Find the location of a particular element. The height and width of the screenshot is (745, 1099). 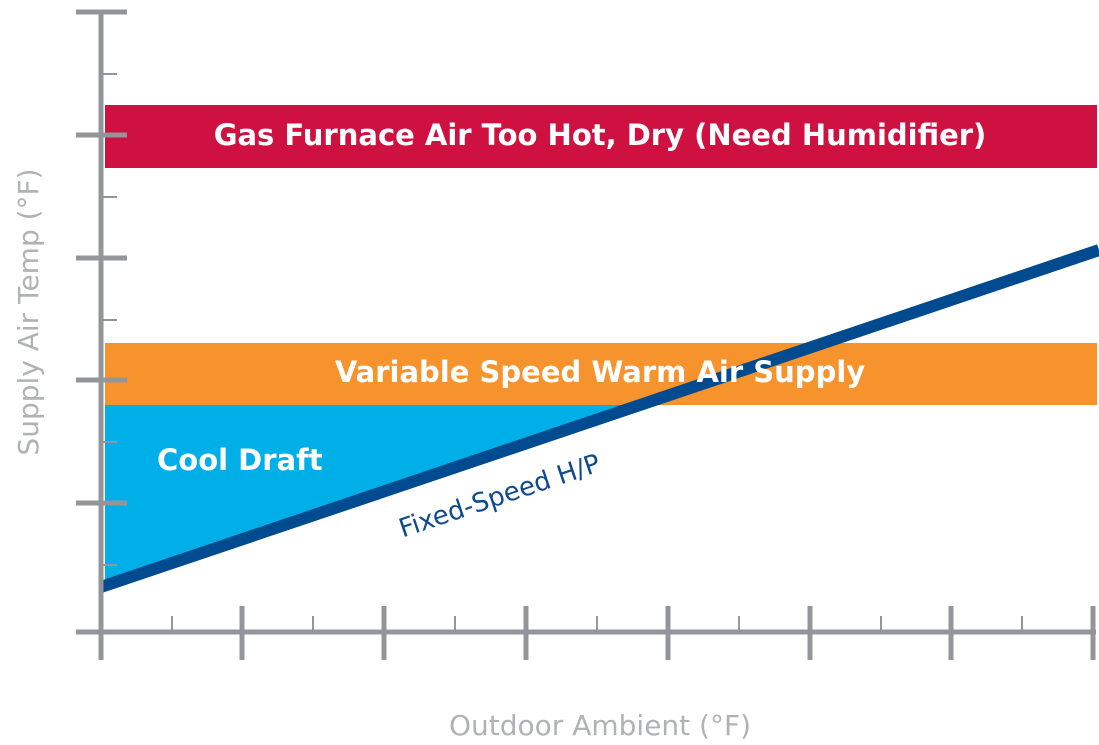

hot-band is located at coordinates (601, 136).